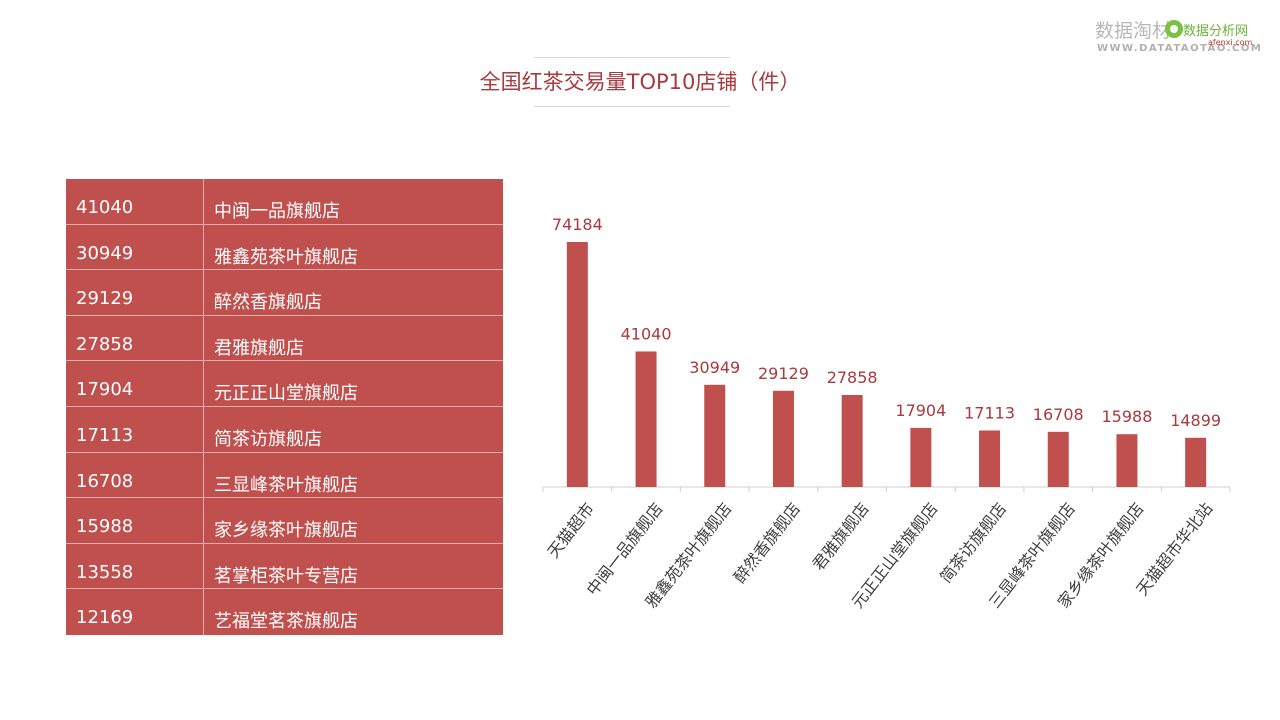  Describe the element at coordinates (268, 439) in the screenshot. I see `table-cell-name: 简茶访旗舰店` at that location.